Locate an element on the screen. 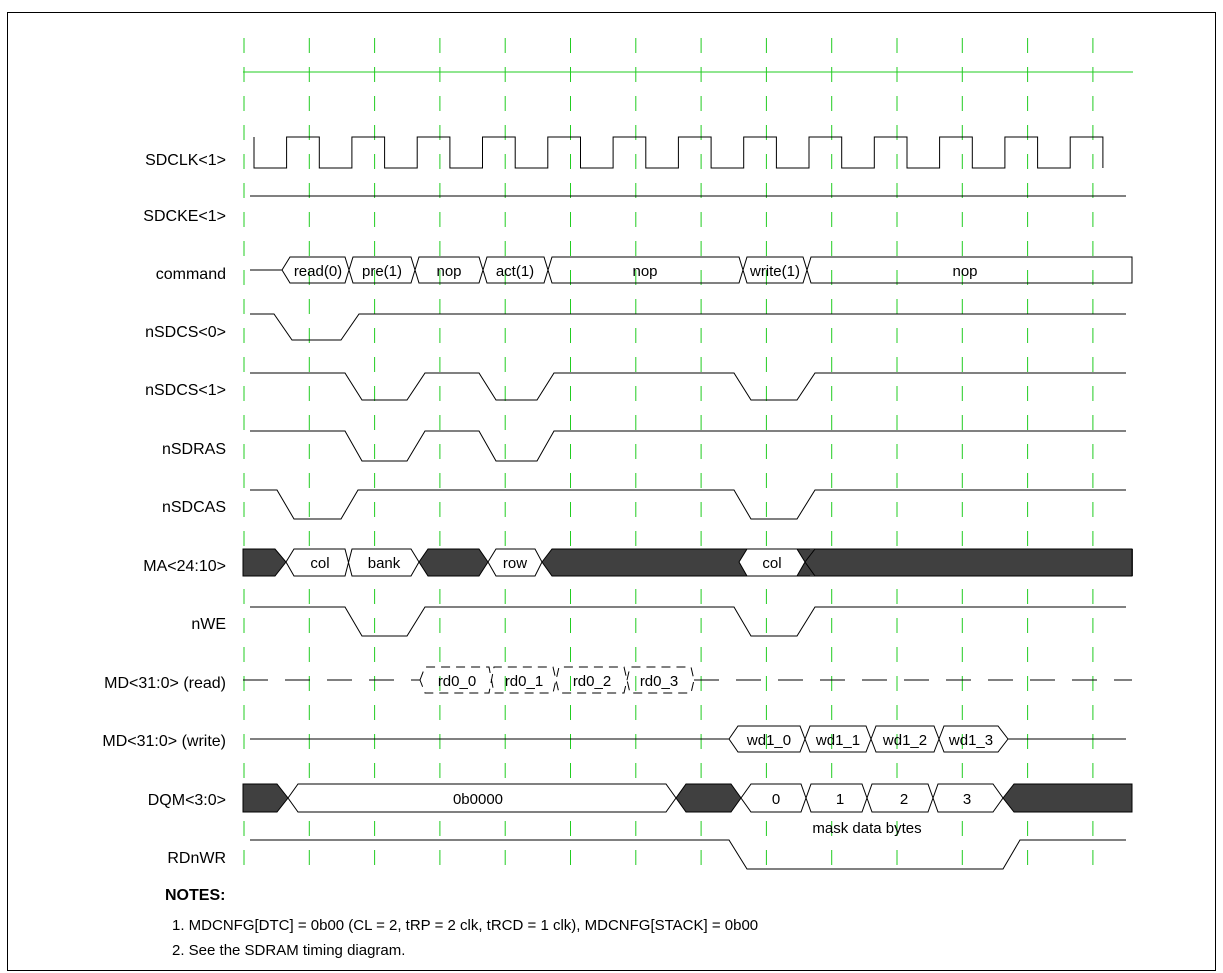  command-seg-pre1: pre(1) is located at coordinates (382, 271).